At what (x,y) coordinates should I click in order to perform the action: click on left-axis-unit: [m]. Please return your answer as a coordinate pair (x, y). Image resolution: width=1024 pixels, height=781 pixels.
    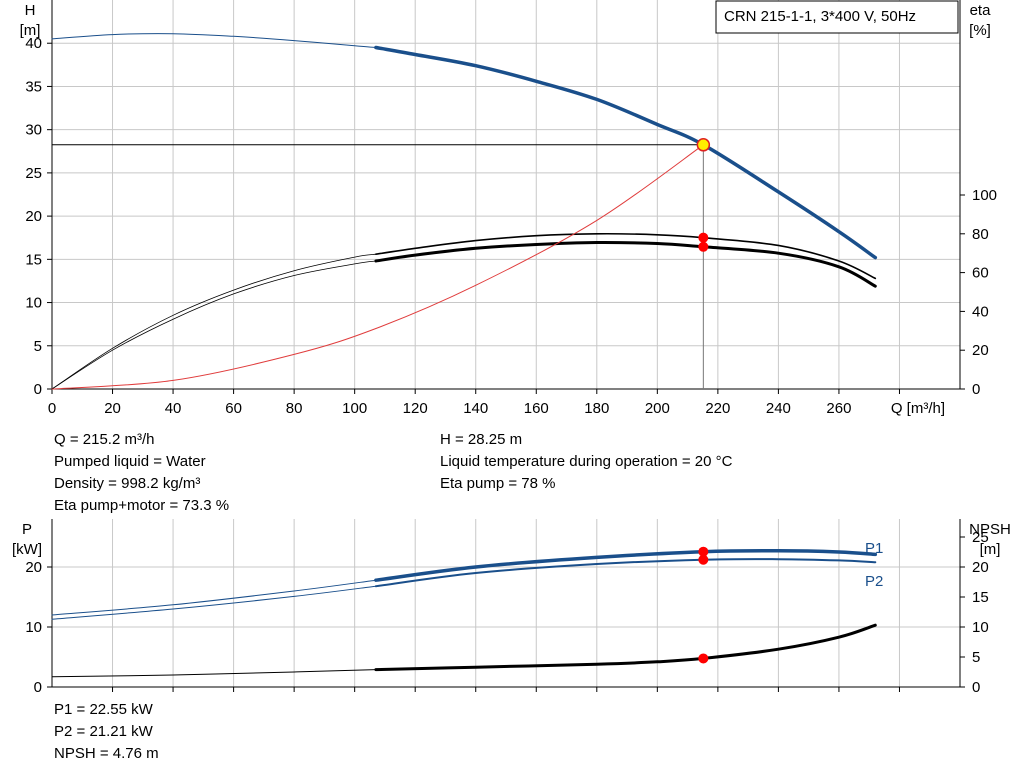
    Looking at the image, I should click on (30, 30).